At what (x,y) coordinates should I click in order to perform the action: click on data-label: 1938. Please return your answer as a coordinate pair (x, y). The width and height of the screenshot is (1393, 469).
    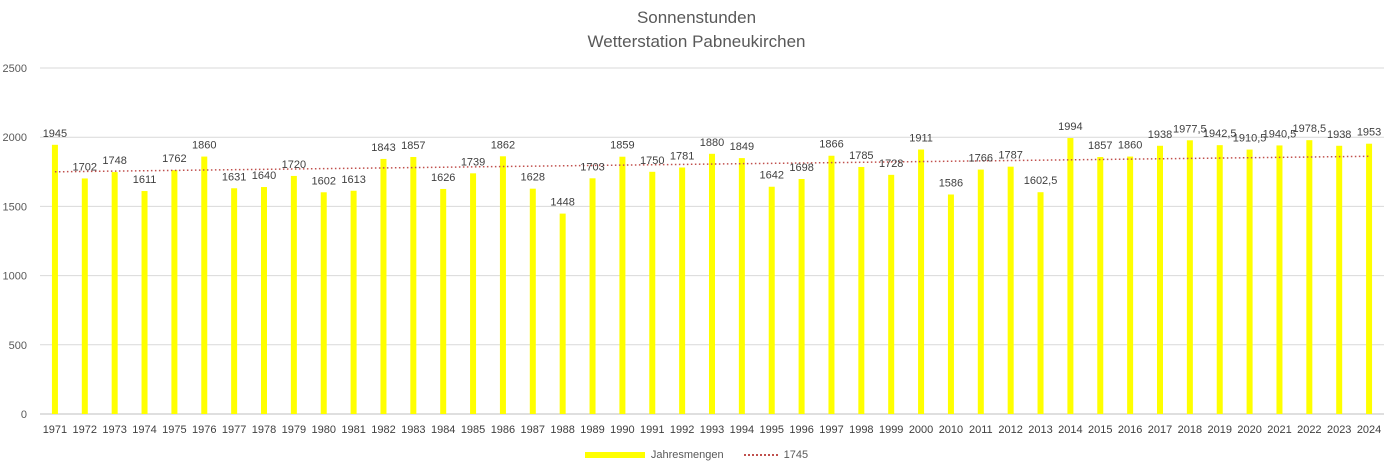
    Looking at the image, I should click on (1339, 135).